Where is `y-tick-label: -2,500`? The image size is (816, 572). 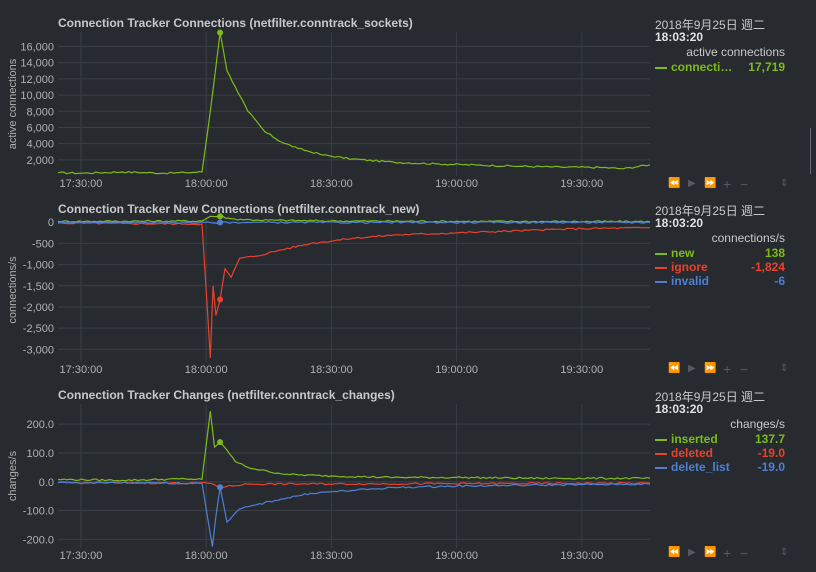
y-tick-label: -2,500 is located at coordinates (38, 329).